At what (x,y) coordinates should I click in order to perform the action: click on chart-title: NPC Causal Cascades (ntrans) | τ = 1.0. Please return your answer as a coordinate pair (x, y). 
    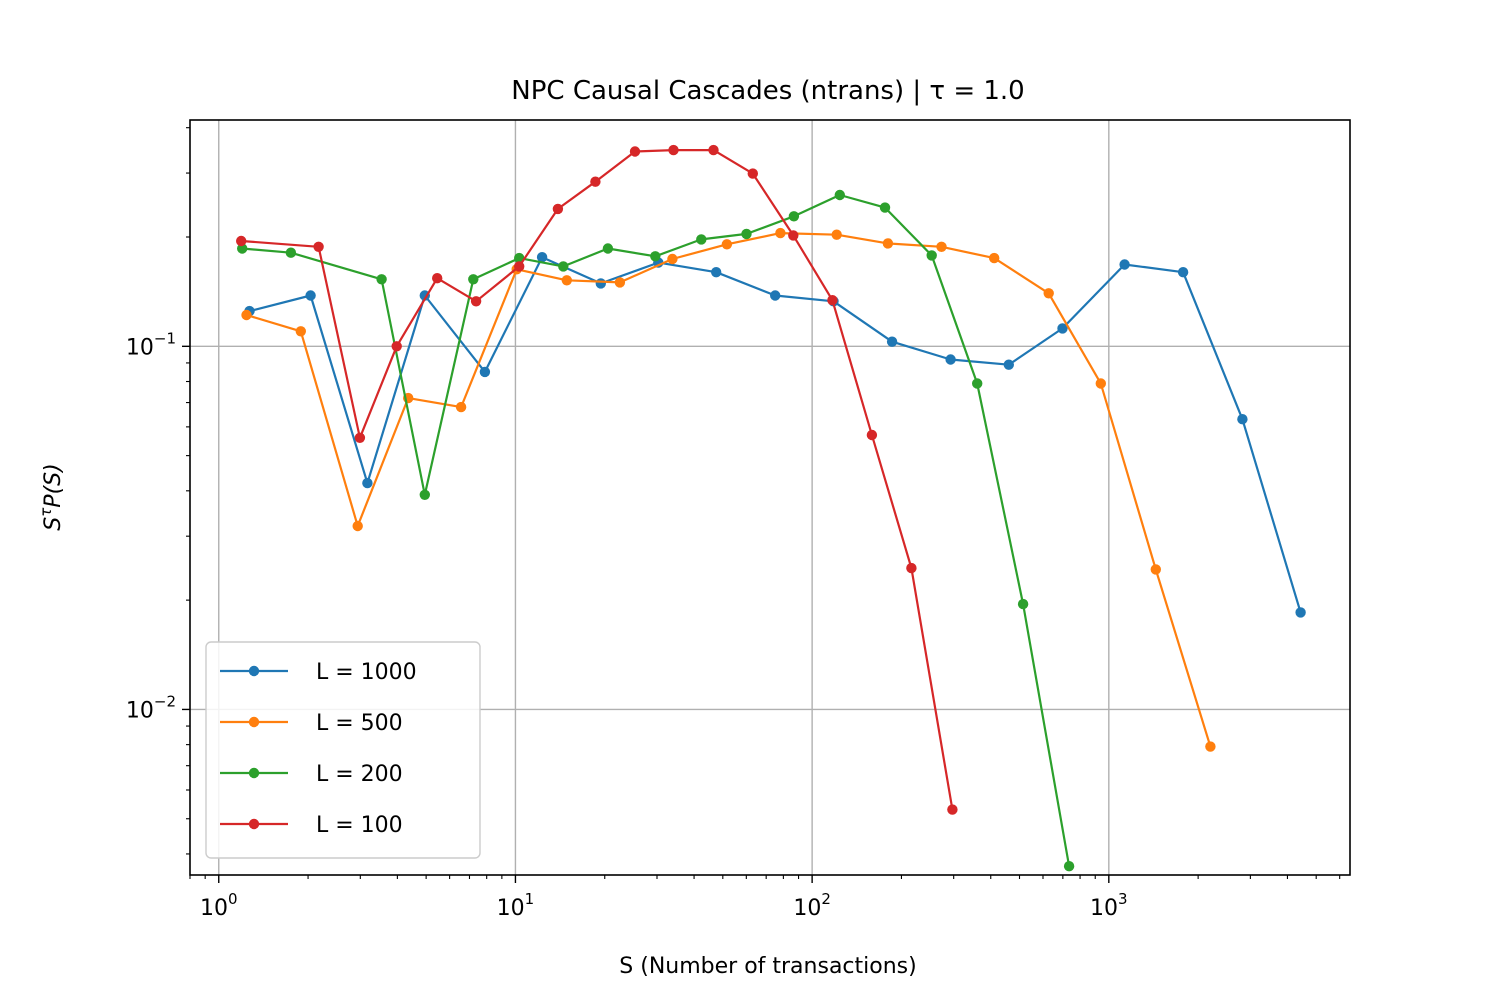
    Looking at the image, I should click on (767, 91).